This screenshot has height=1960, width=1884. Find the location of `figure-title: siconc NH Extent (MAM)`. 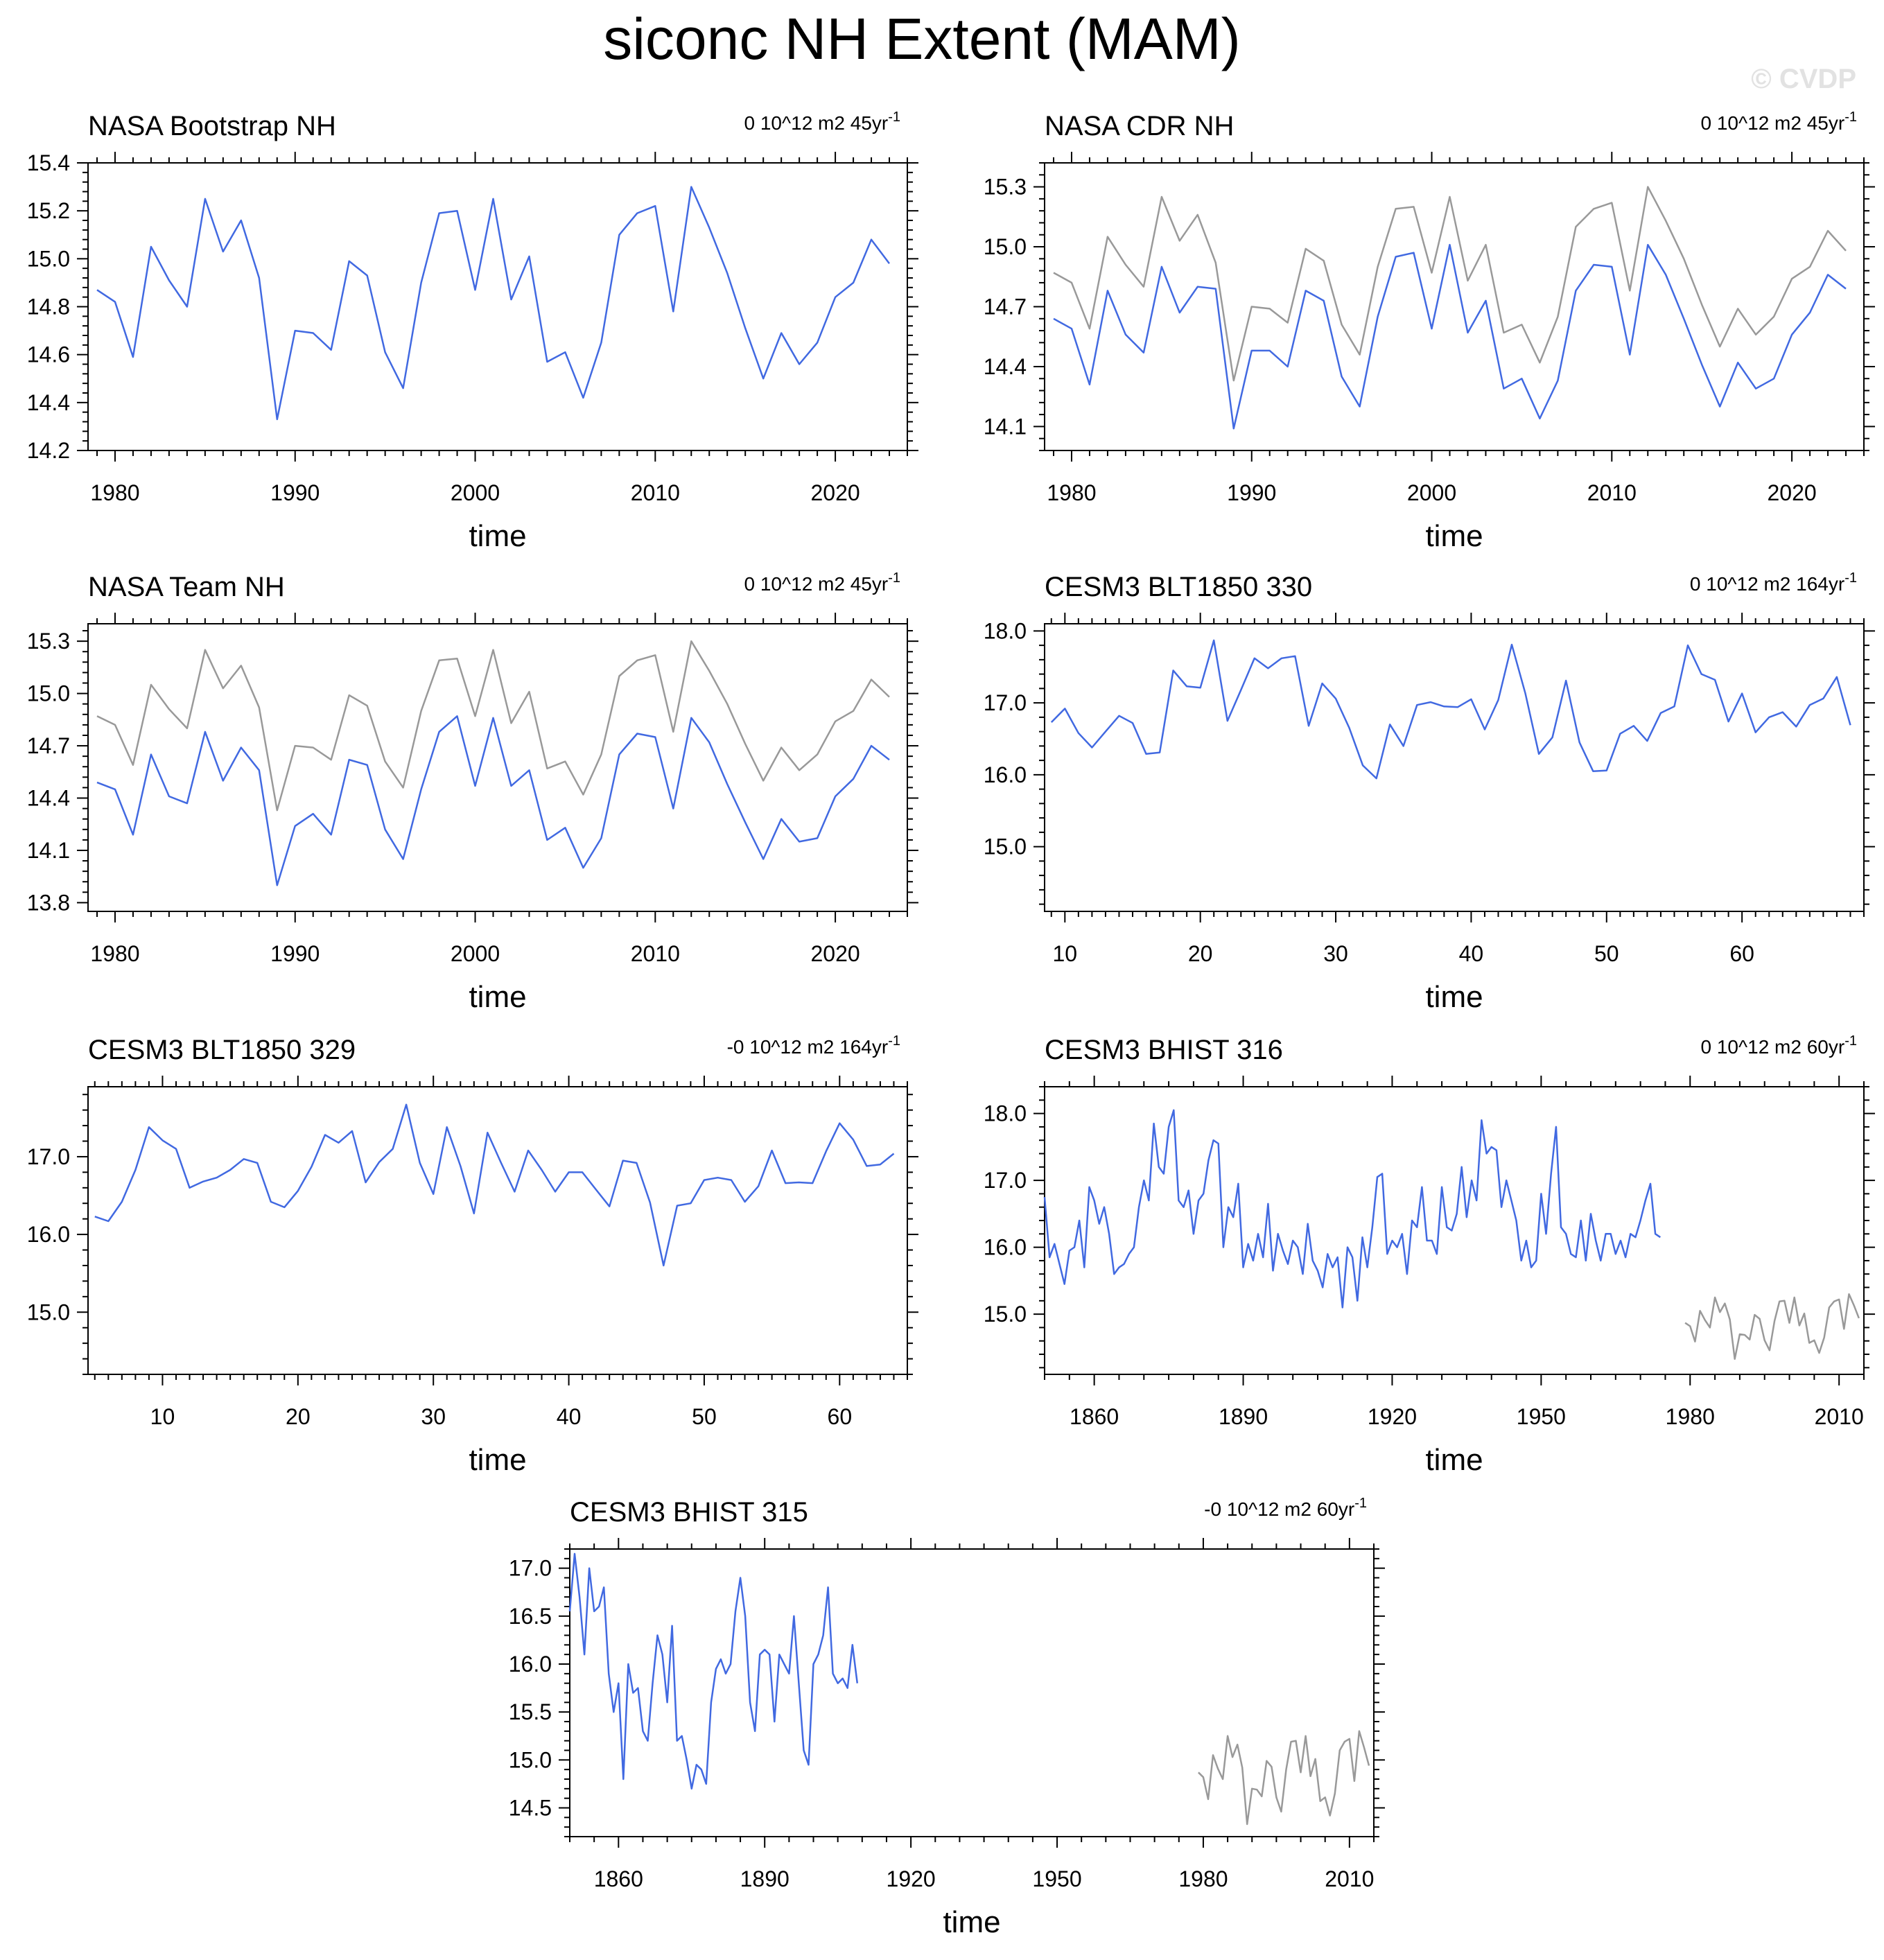

figure-title: siconc NH Extent (MAM) is located at coordinates (922, 38).